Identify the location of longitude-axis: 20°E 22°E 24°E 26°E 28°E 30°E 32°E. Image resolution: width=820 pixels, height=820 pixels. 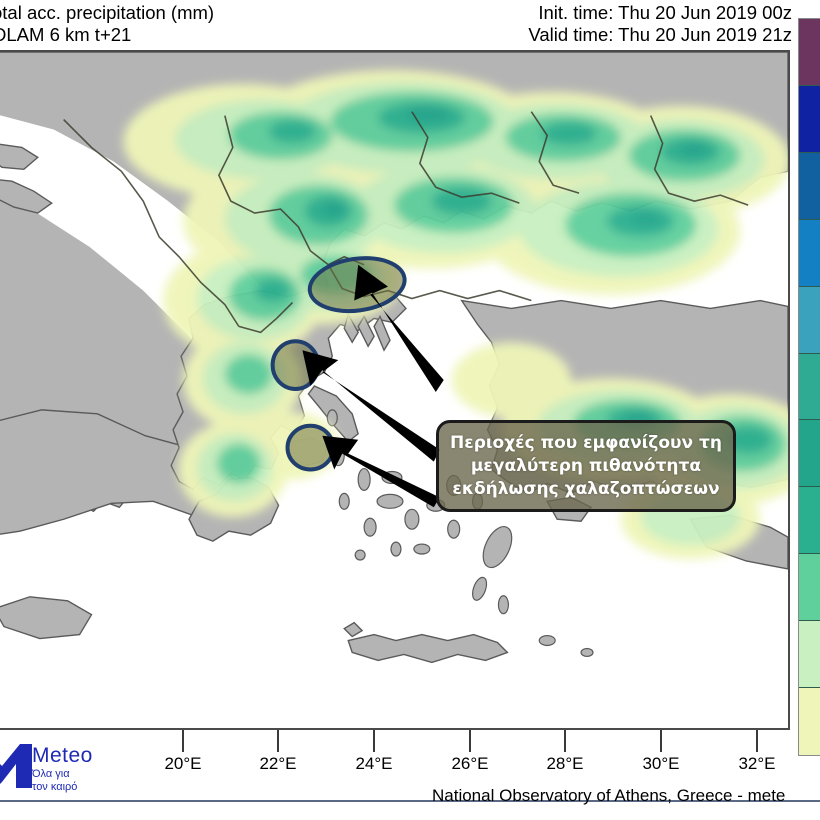
(395, 753).